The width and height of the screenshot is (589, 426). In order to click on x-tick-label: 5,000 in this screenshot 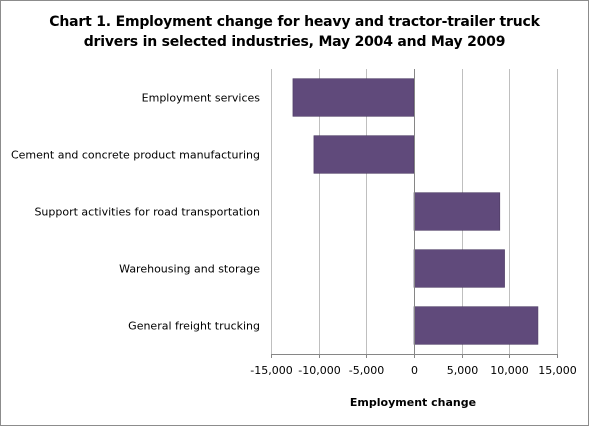, I will do `click(463, 370)`.